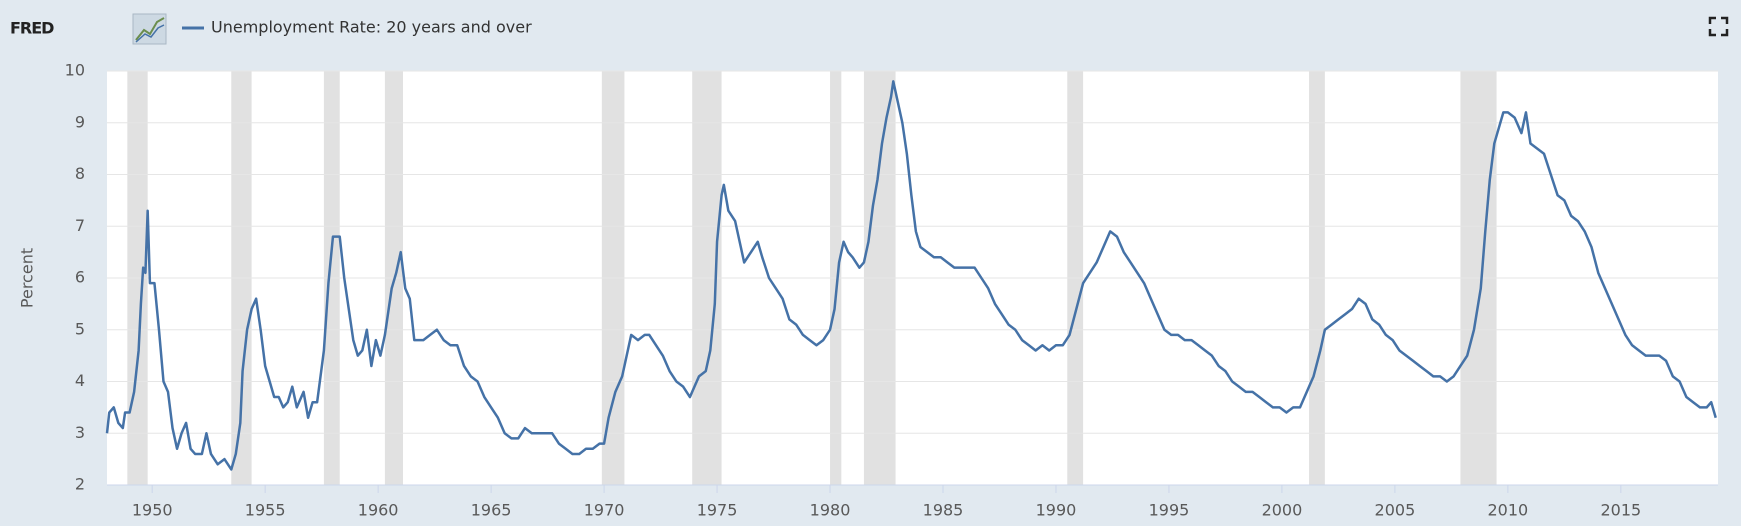 The height and width of the screenshot is (526, 1741). I want to click on y-tick-label: 7, so click(80, 225).